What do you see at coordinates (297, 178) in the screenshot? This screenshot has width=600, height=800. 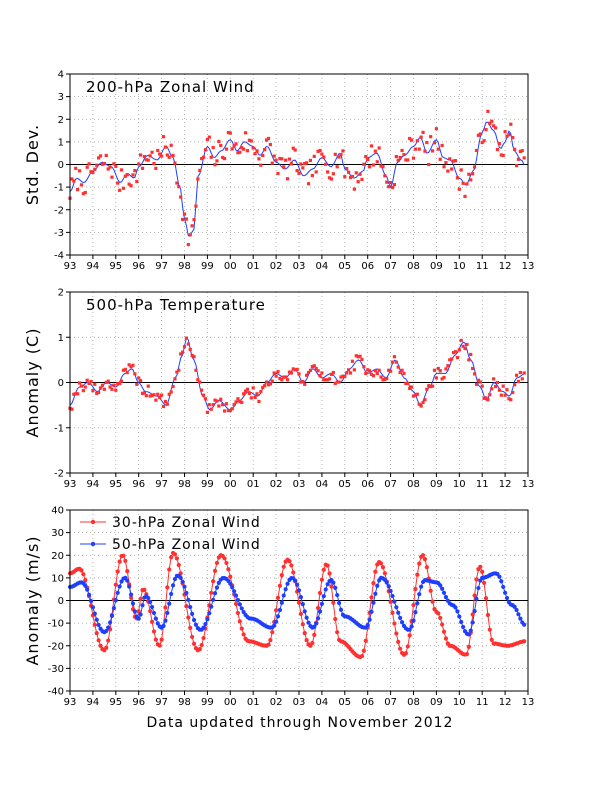 I see `panel-1-monthly-points` at bounding box center [297, 178].